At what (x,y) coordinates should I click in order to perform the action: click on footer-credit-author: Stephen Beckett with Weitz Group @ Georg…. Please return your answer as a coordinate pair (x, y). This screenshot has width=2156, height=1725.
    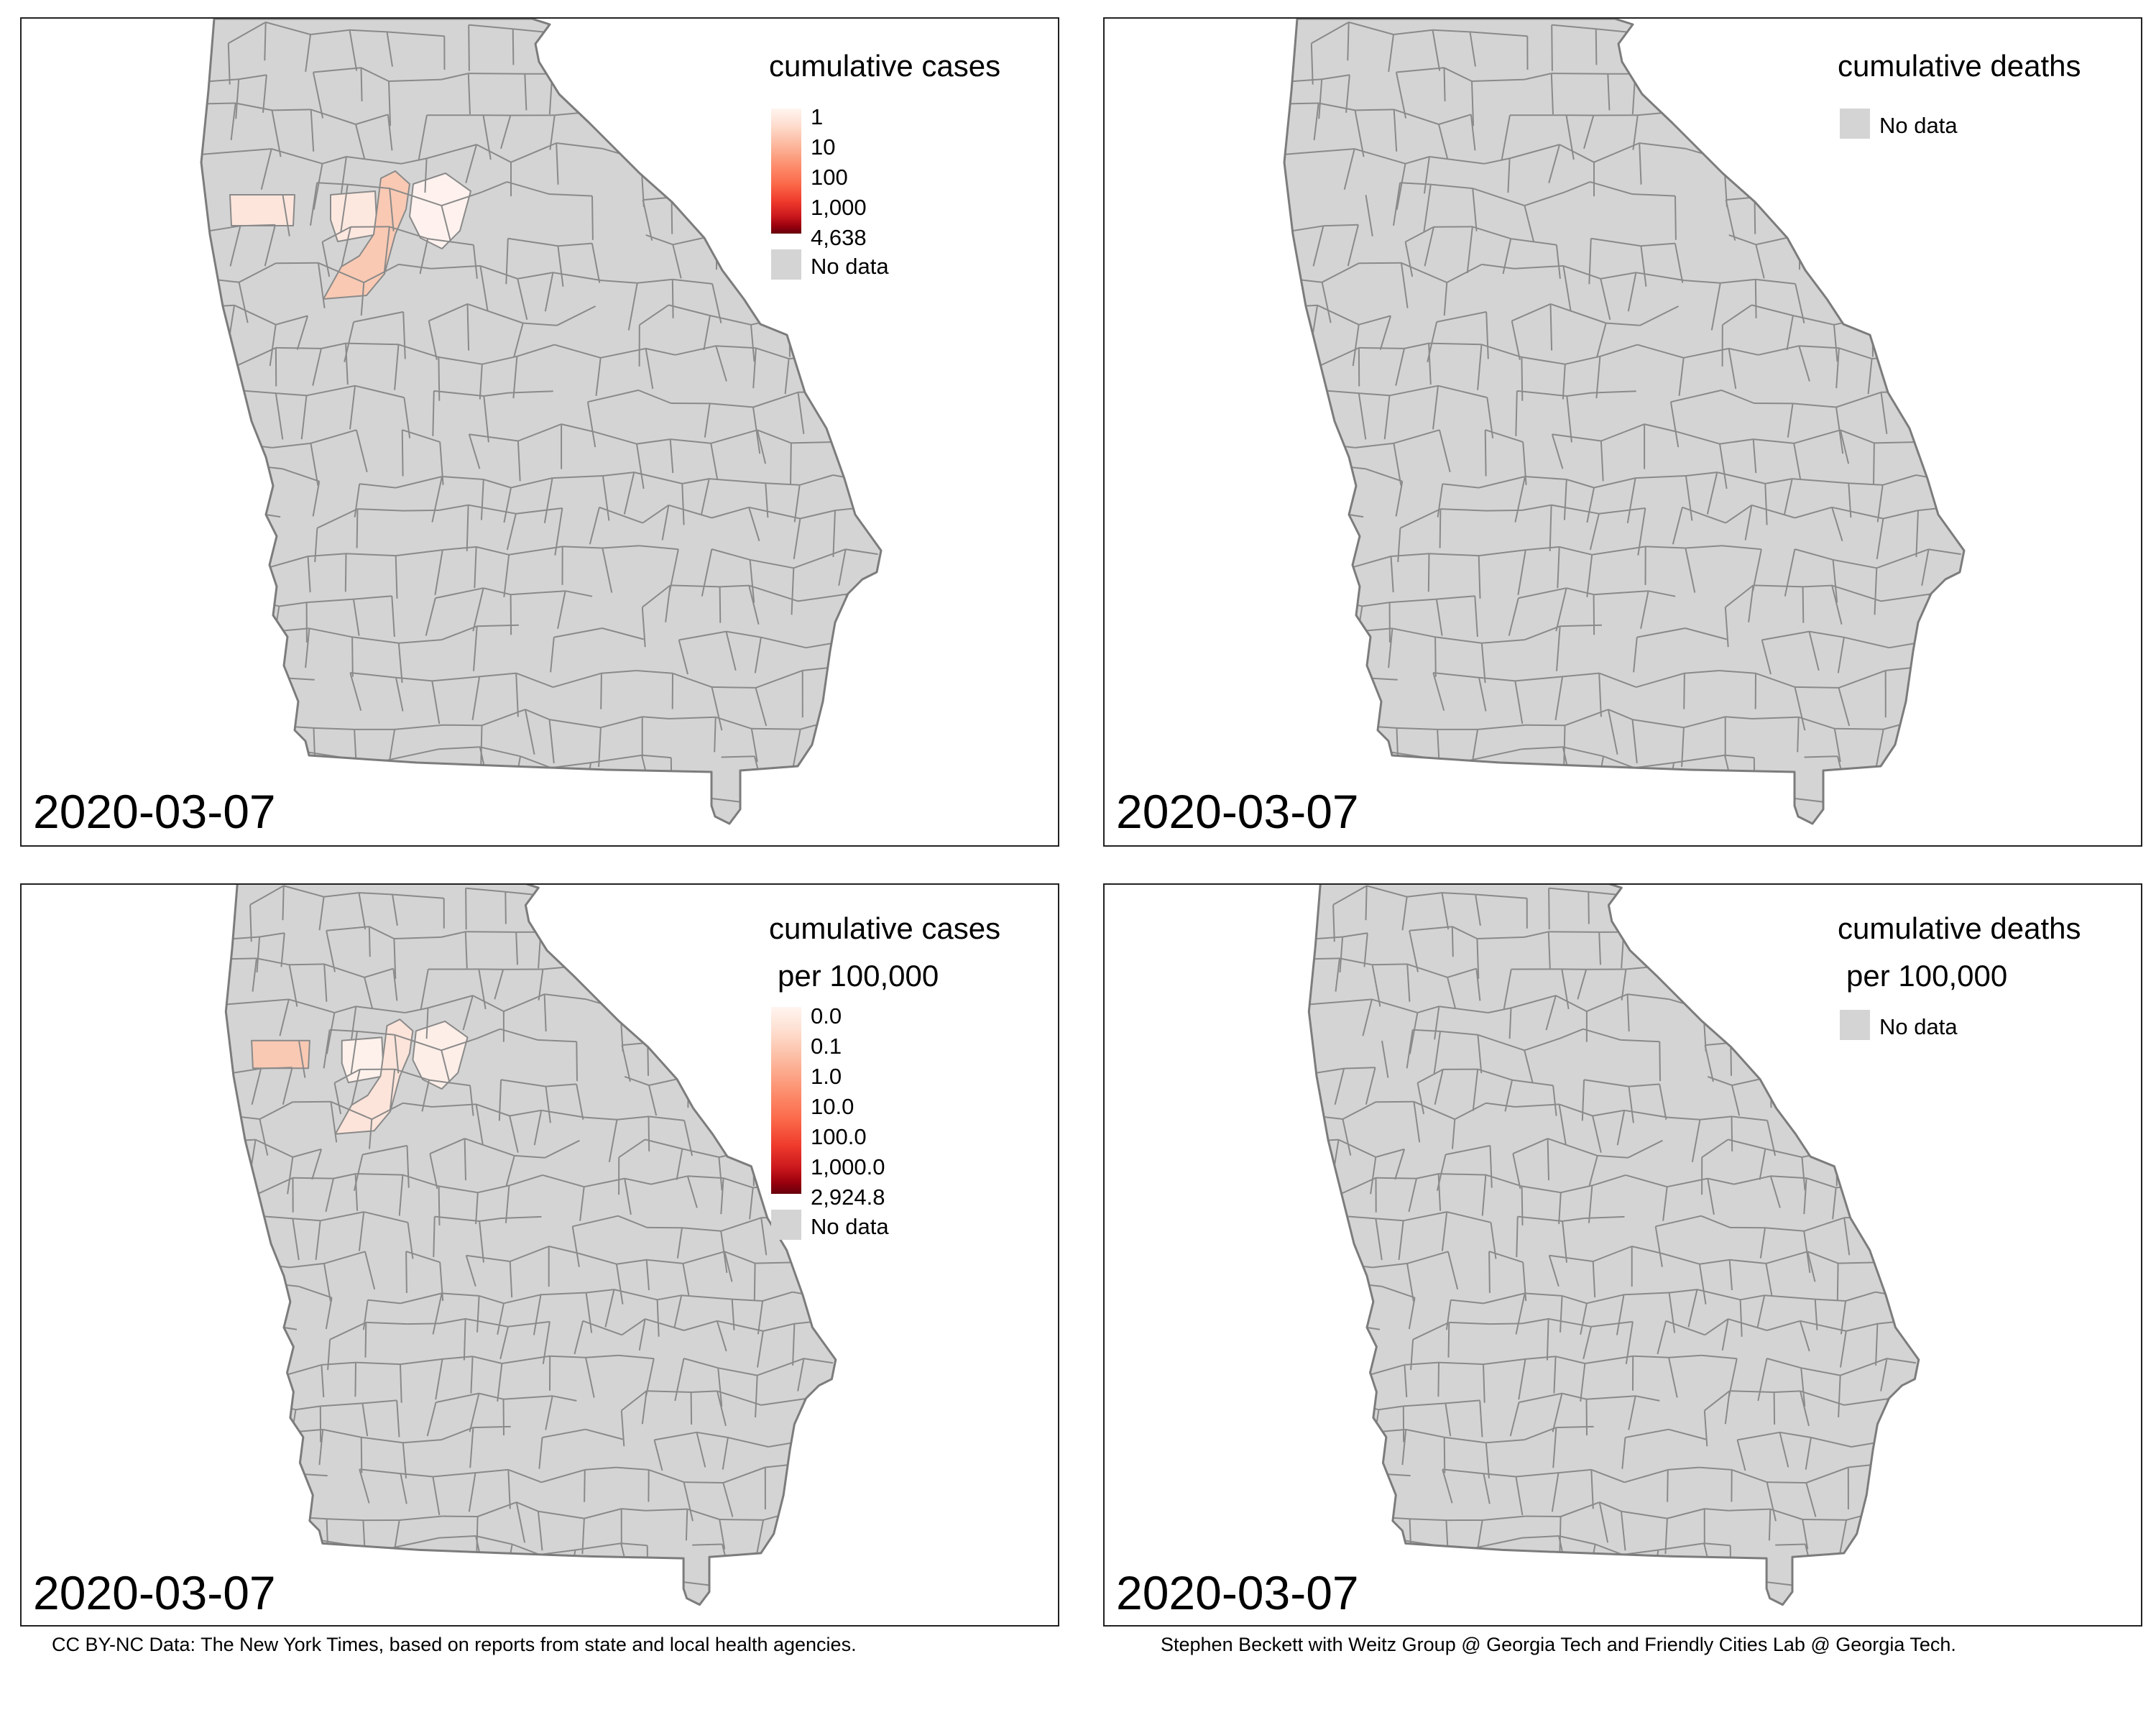
    Looking at the image, I should click on (1559, 1644).